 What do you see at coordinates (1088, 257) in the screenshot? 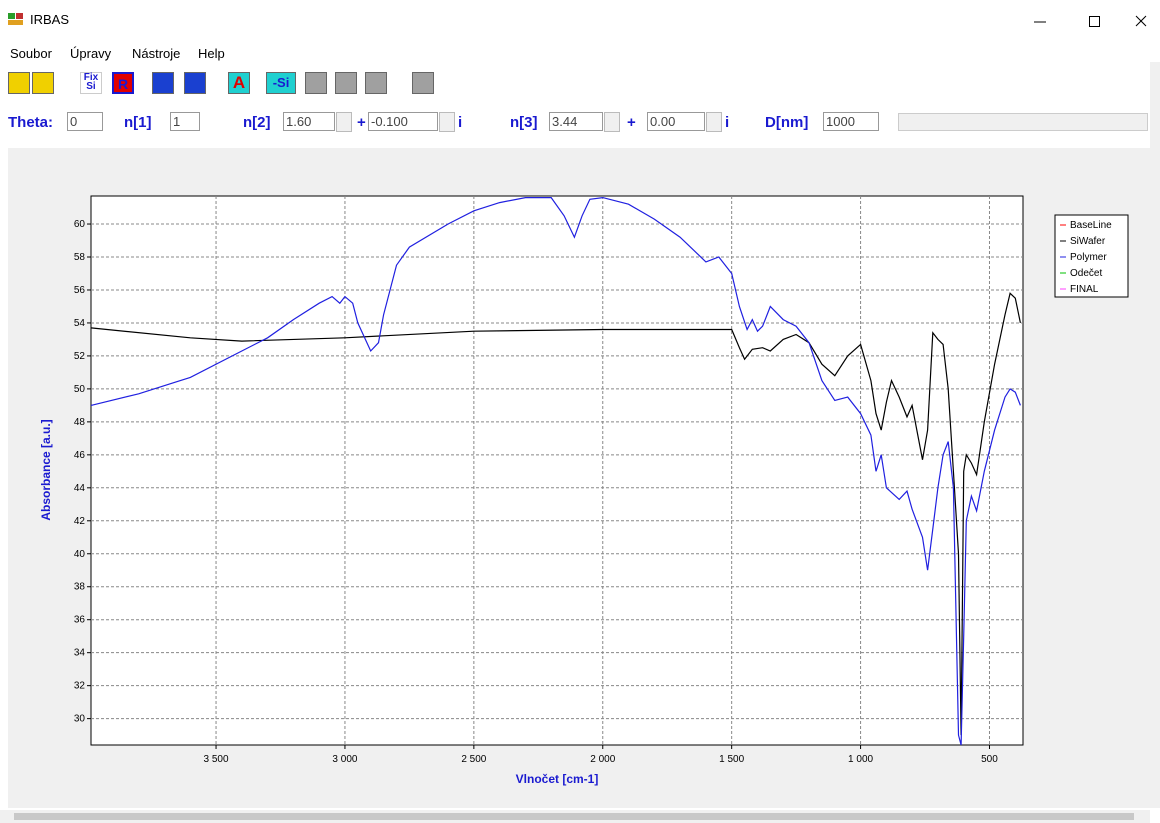
I see `legend-label: Polymer` at bounding box center [1088, 257].